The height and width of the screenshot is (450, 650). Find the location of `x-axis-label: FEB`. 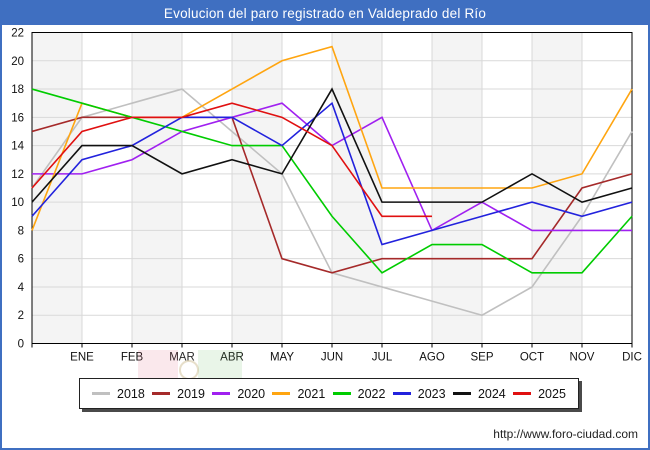

x-axis-label: FEB is located at coordinates (132, 358).